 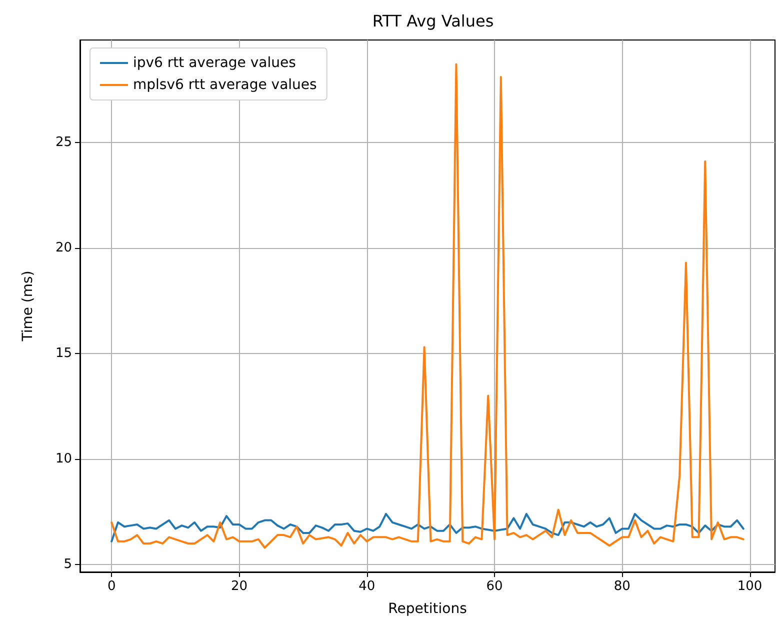 I want to click on y-tick-label: 15, so click(x=63, y=353).